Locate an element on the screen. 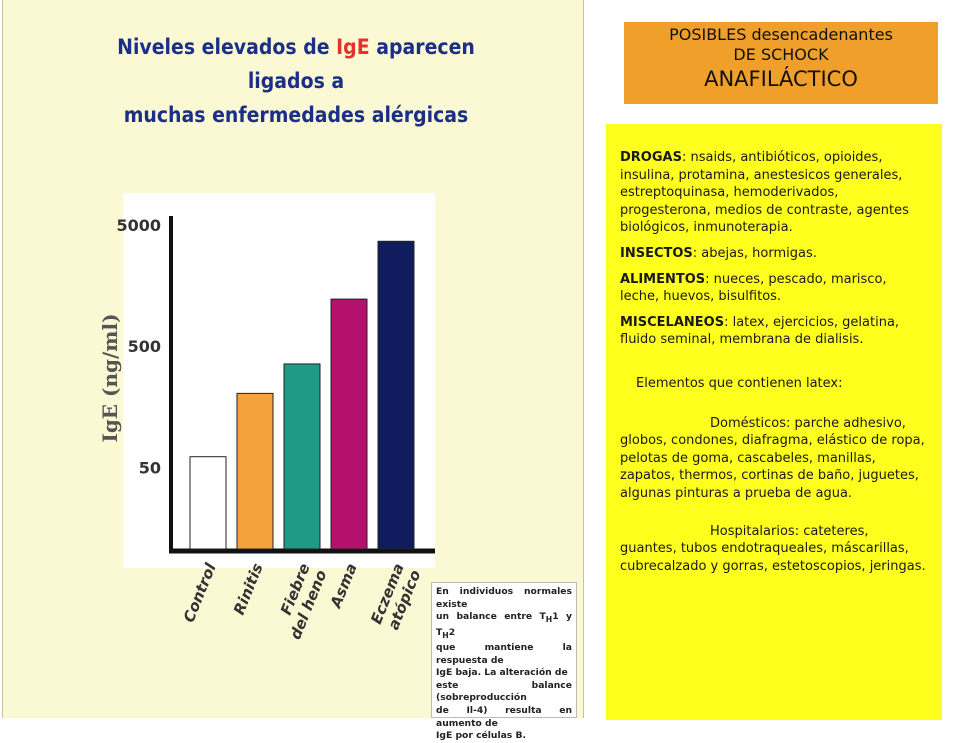  x-tick-label: Rinitis is located at coordinates (248, 589).